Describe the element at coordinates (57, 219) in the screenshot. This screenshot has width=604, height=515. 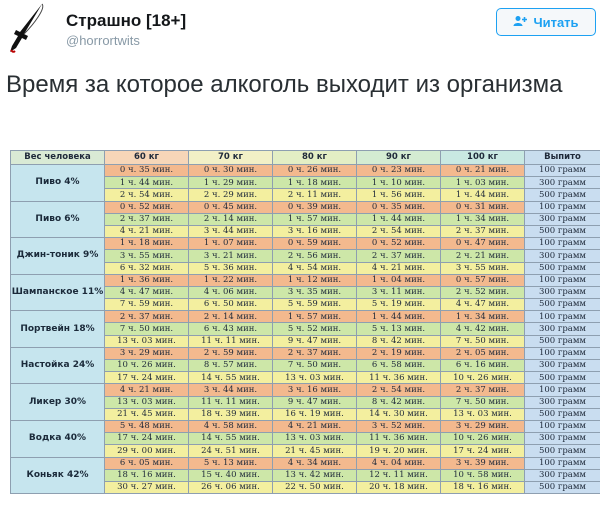
I see `drink-name: Пиво 6%` at that location.